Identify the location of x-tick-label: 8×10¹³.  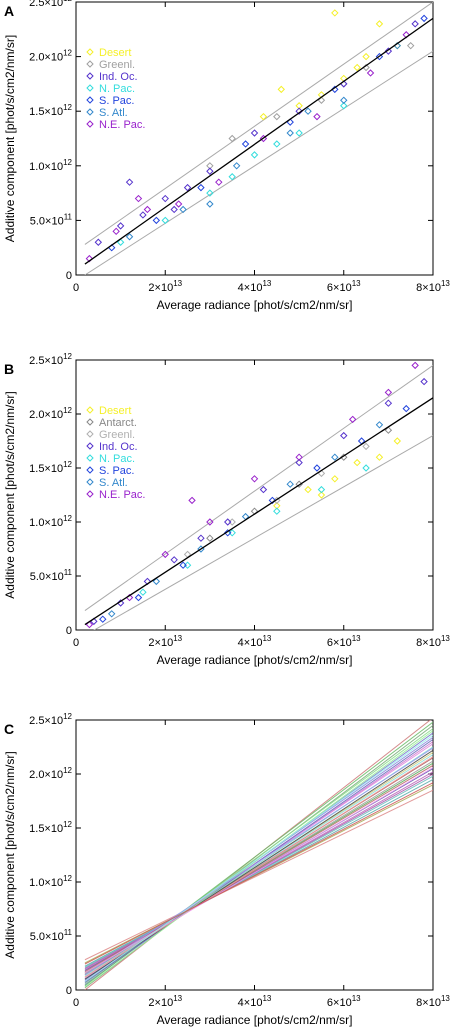
(433, 641).